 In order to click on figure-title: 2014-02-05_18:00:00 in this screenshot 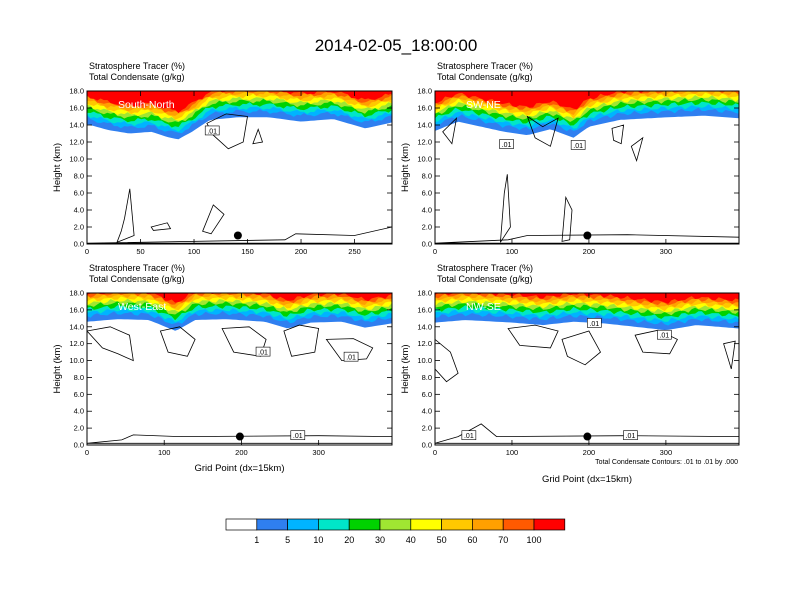, I will do `click(396, 45)`.